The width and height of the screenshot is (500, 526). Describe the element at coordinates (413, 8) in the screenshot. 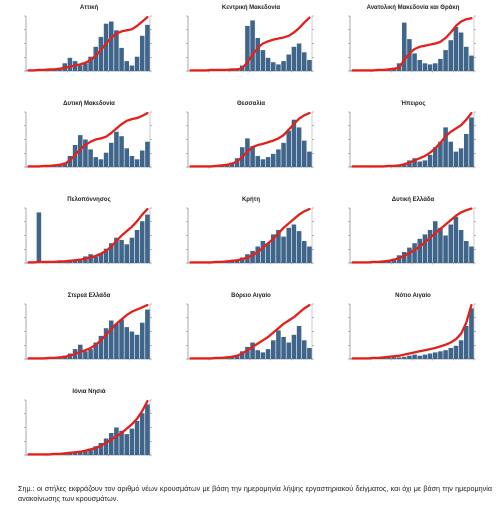

I see `chart-title: Ανατολική Μακεδονία και Θράκη` at that location.